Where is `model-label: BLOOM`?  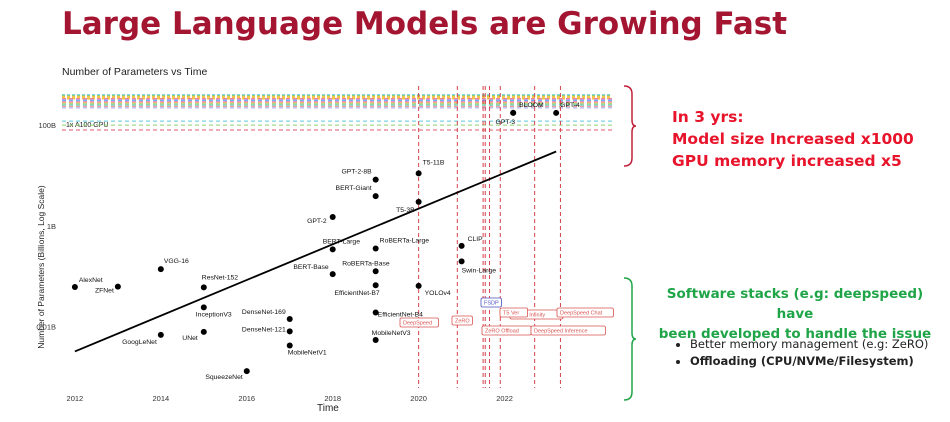
model-label: BLOOM is located at coordinates (531, 105).